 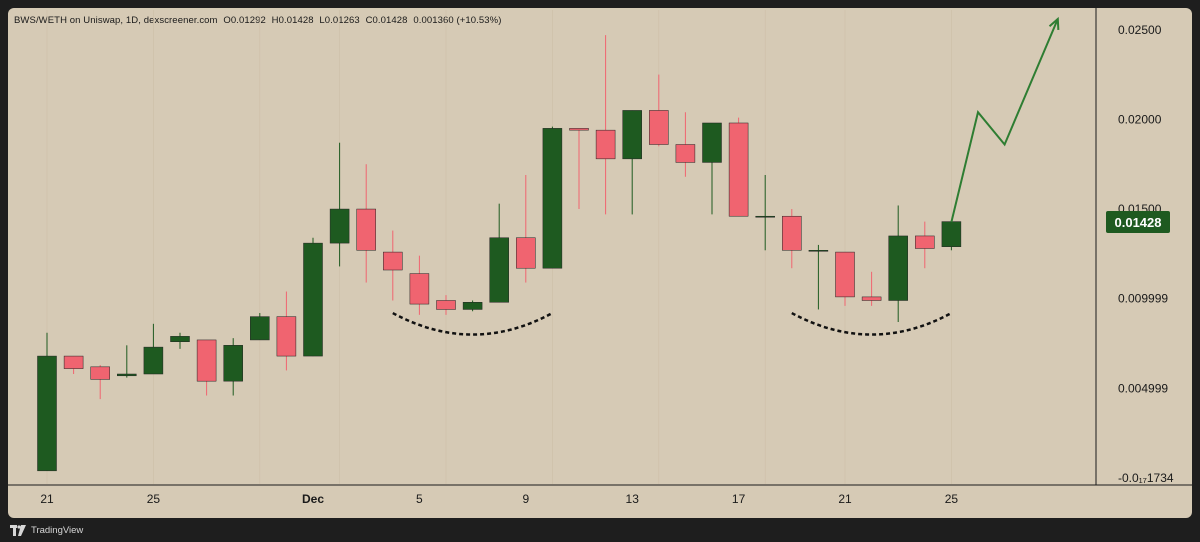 What do you see at coordinates (457, 20) in the screenshot?
I see `change-value: 0.001360 (+10.53%)` at bounding box center [457, 20].